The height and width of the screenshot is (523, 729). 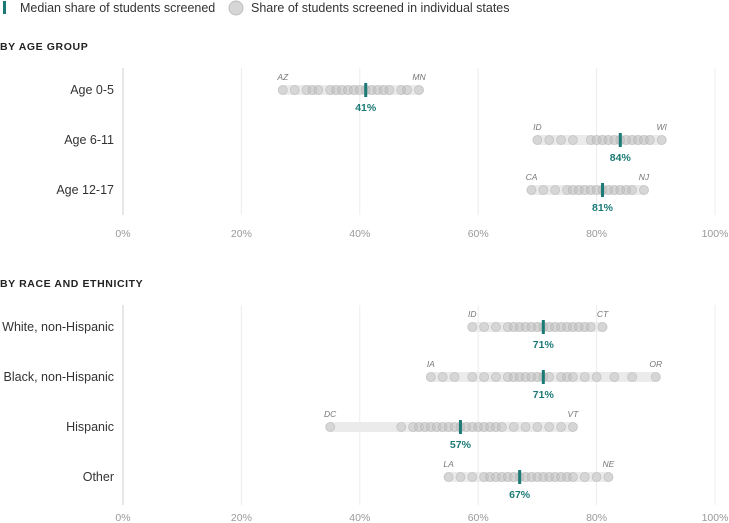 I want to click on row-label: Other, so click(x=98, y=477).